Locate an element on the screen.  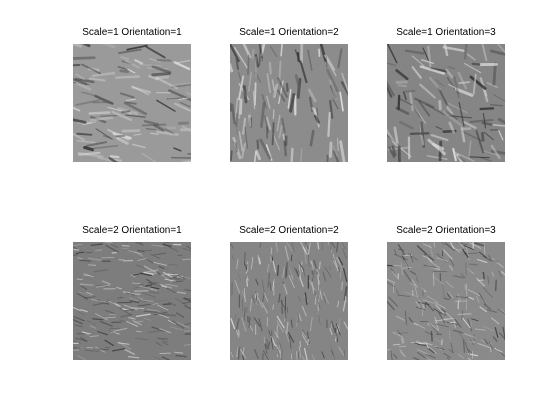
panel-title: Scale=2 Orientation=2 is located at coordinates (289, 230).